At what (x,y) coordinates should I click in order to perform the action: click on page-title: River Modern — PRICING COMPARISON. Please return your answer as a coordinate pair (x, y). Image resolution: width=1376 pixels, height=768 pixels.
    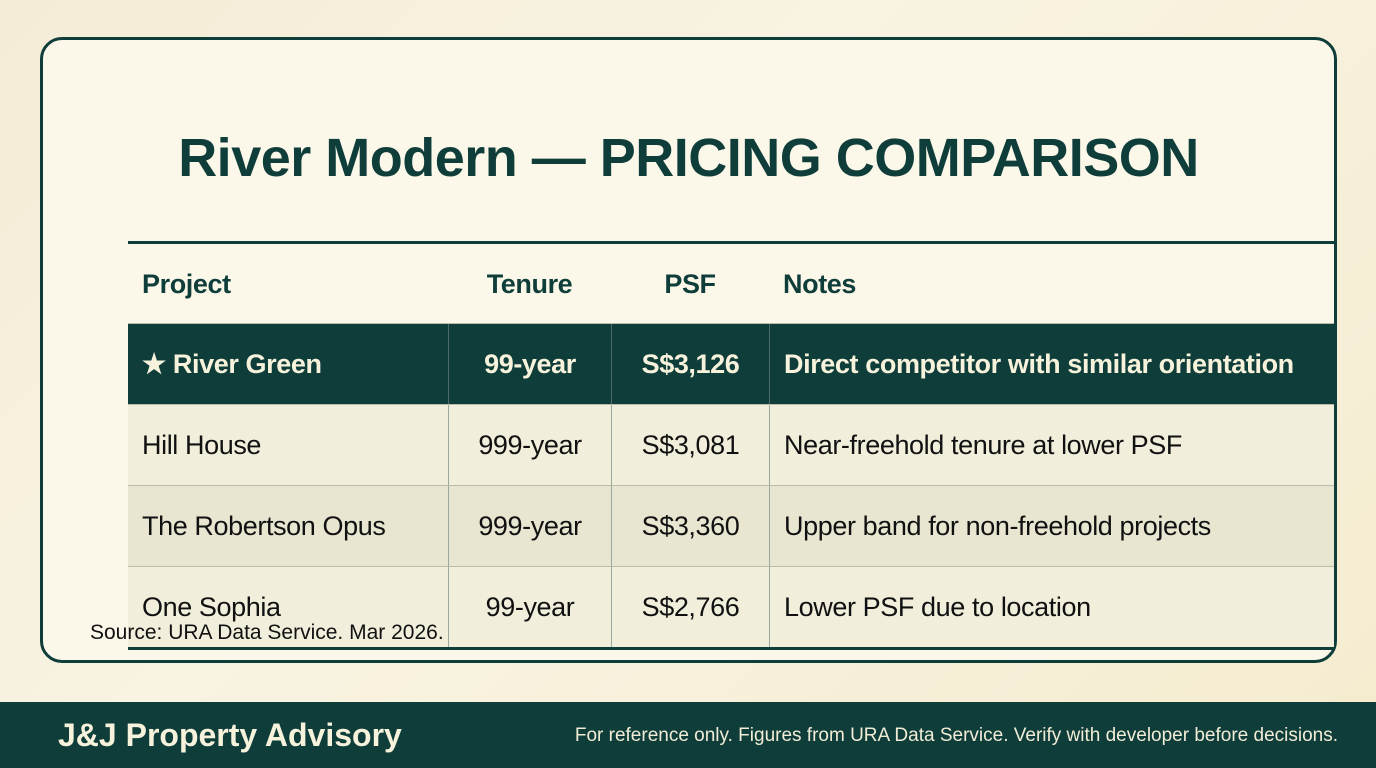
    Looking at the image, I should click on (688, 158).